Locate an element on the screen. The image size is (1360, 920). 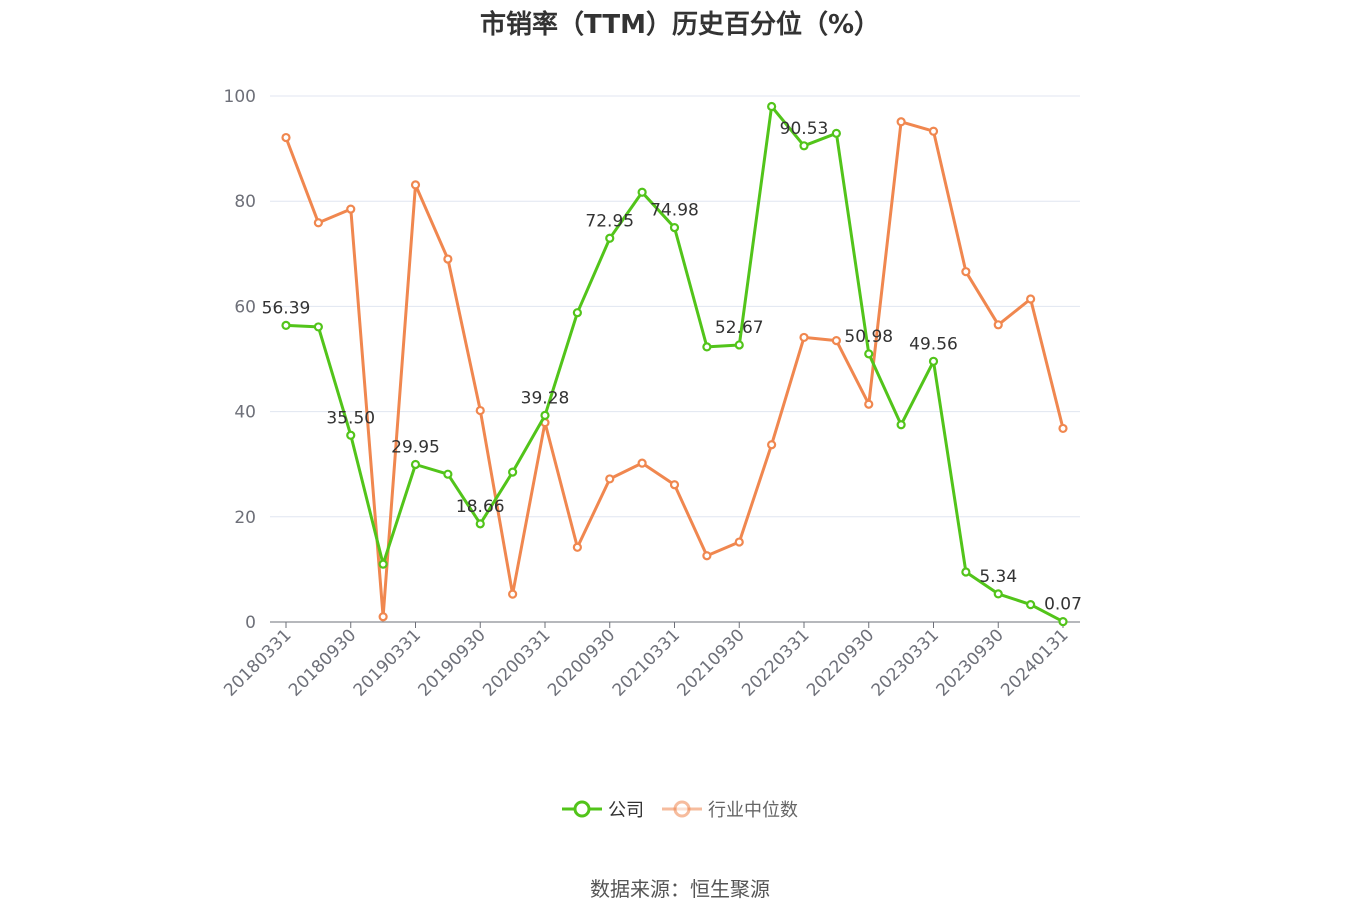
x-tick-label: 20210331 is located at coordinates (646, 662).